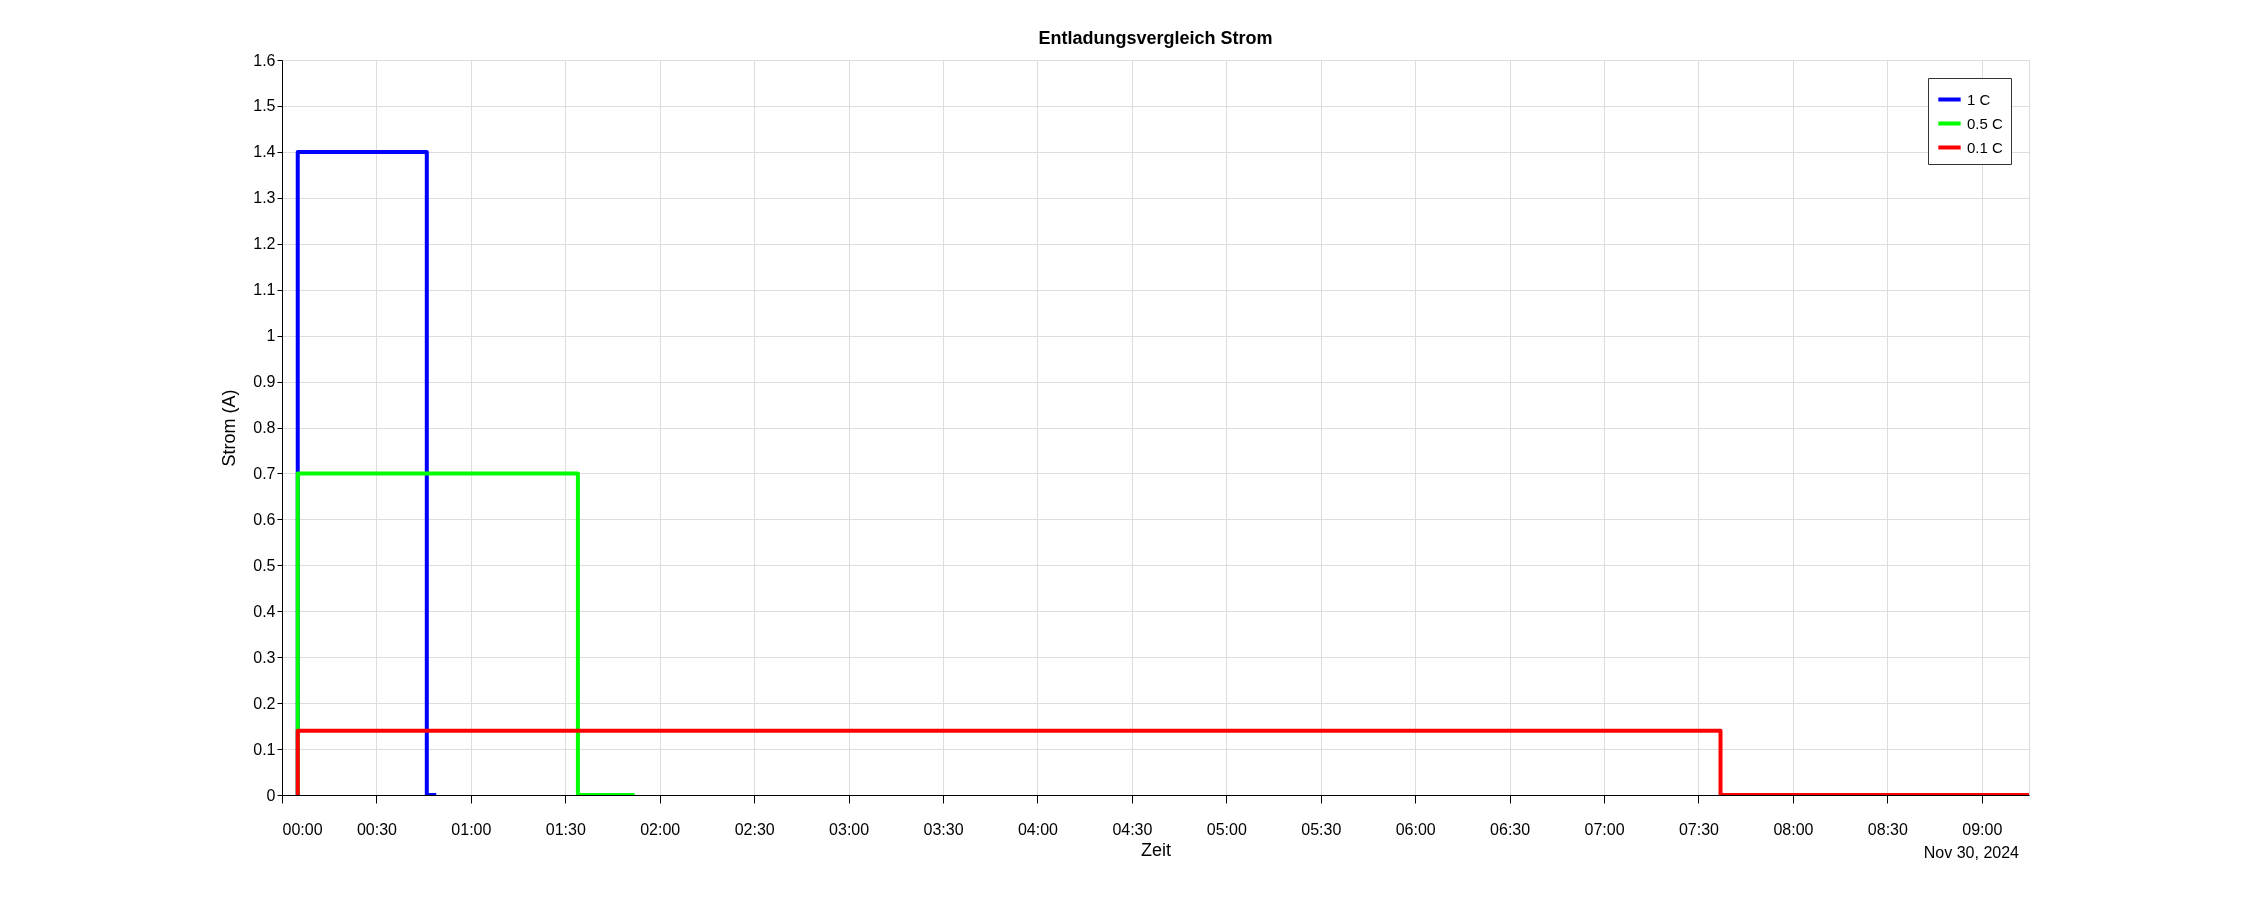  What do you see at coordinates (264, 565) in the screenshot?
I see `y-tick-label: 0.5` at bounding box center [264, 565].